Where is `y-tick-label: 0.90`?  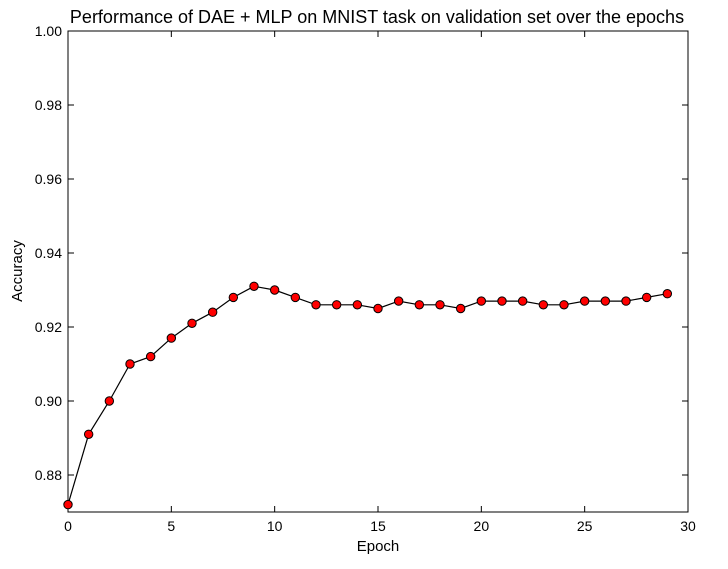
y-tick-label: 0.90 is located at coordinates (48, 401).